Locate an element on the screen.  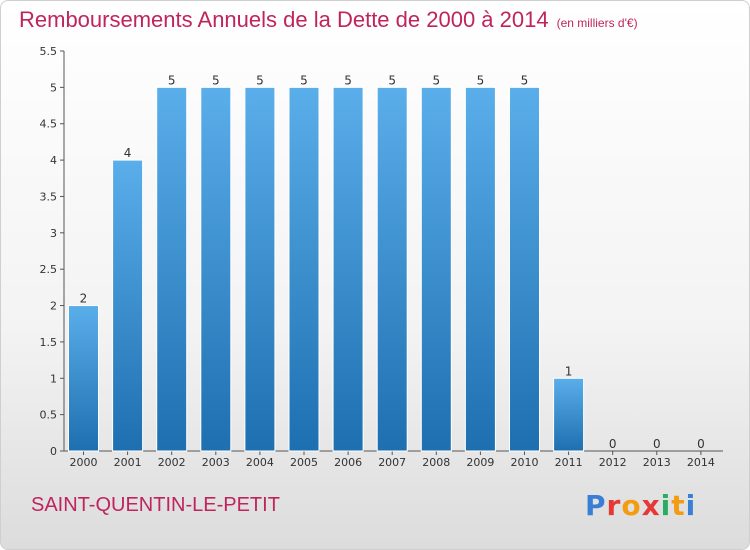
y-tick-label: 4 is located at coordinates (53, 160).